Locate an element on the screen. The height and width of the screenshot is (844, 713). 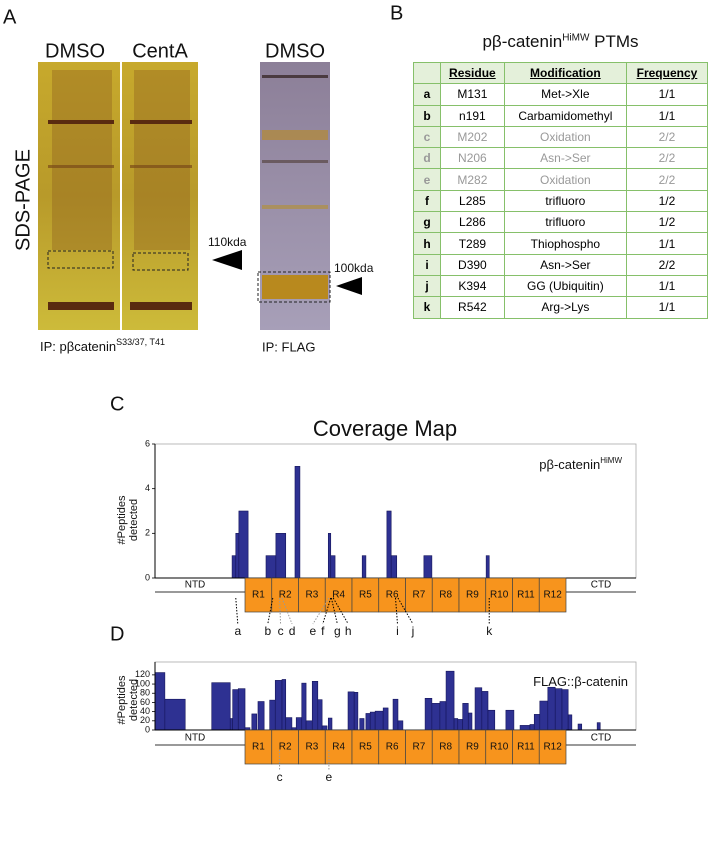
y-axis-label: #Peptides is located at coordinates (122, 699).